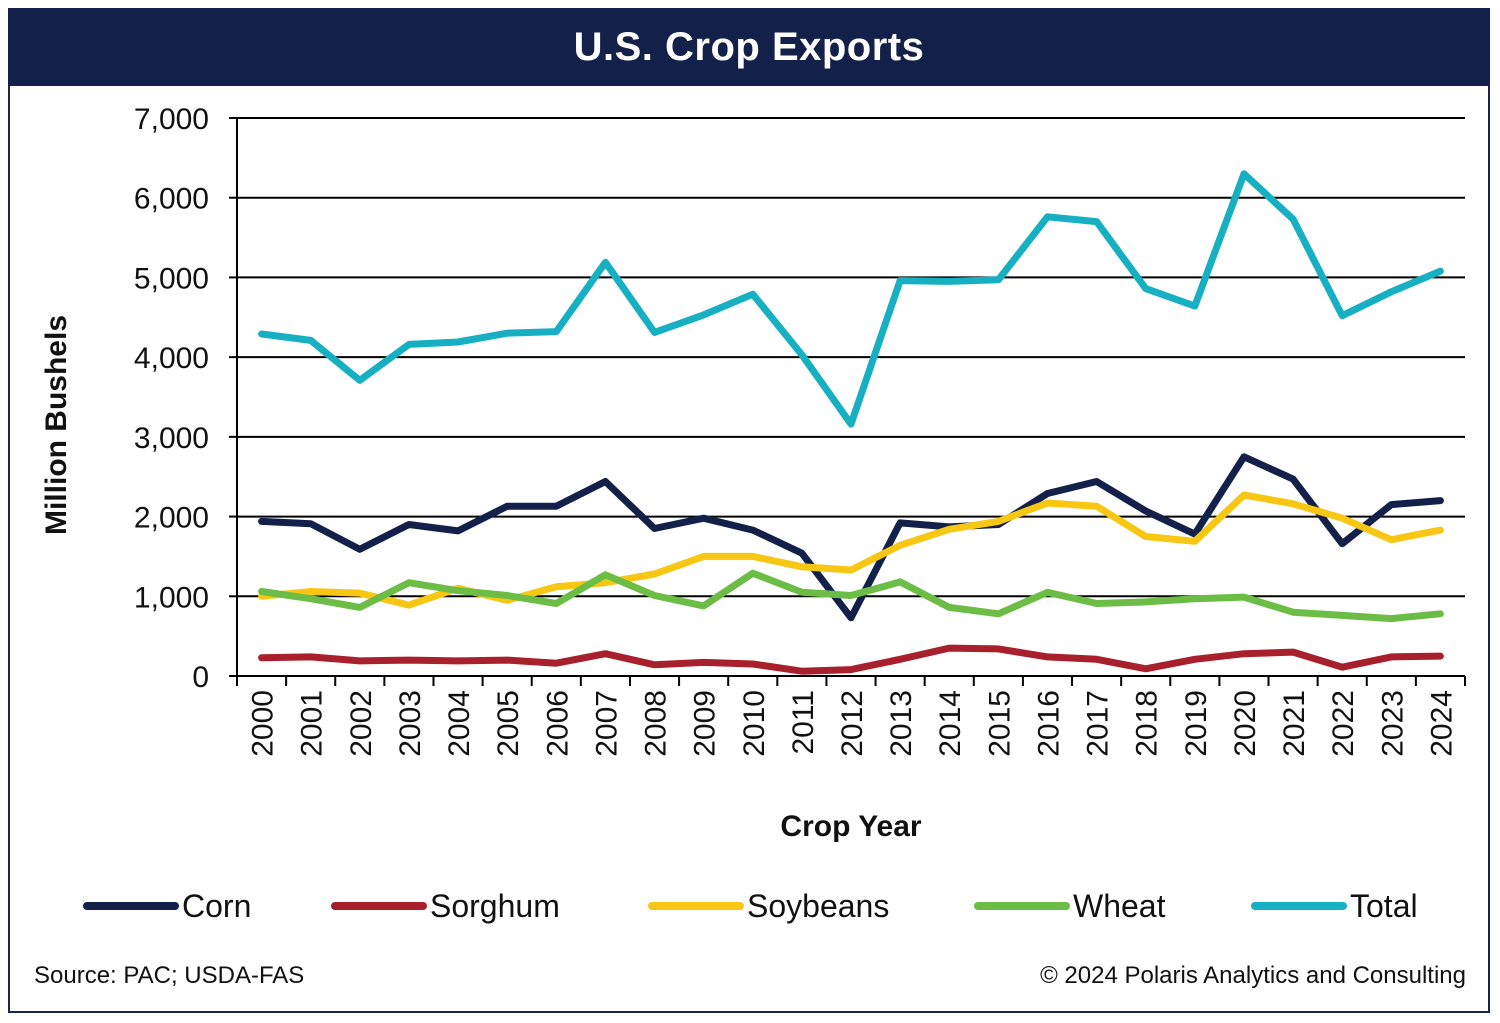 The height and width of the screenshot is (1023, 1500). What do you see at coordinates (1048, 723) in the screenshot?
I see `x-tick-label: 2016` at bounding box center [1048, 723].